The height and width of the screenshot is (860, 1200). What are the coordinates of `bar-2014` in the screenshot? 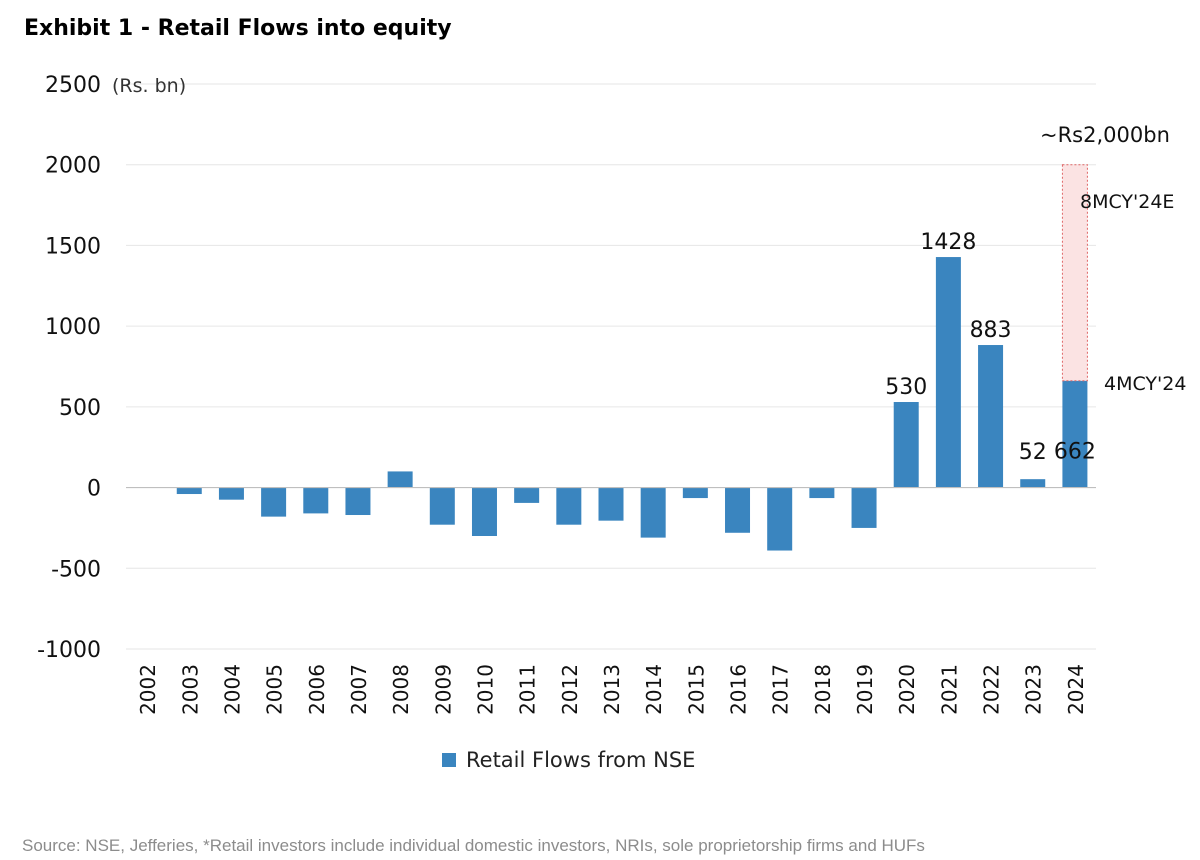 It's located at (653, 512).